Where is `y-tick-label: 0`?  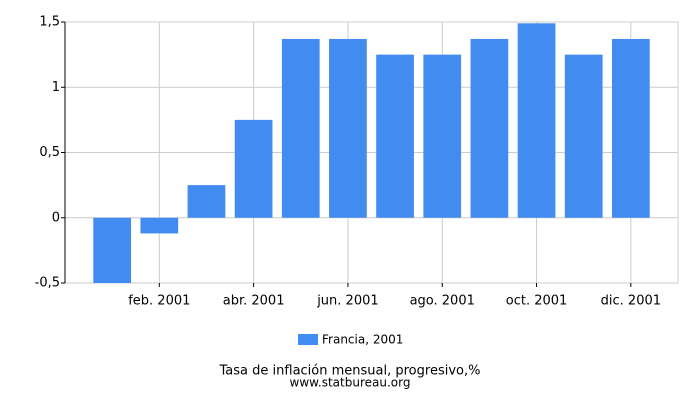
y-tick-label: 0 is located at coordinates (56, 217).